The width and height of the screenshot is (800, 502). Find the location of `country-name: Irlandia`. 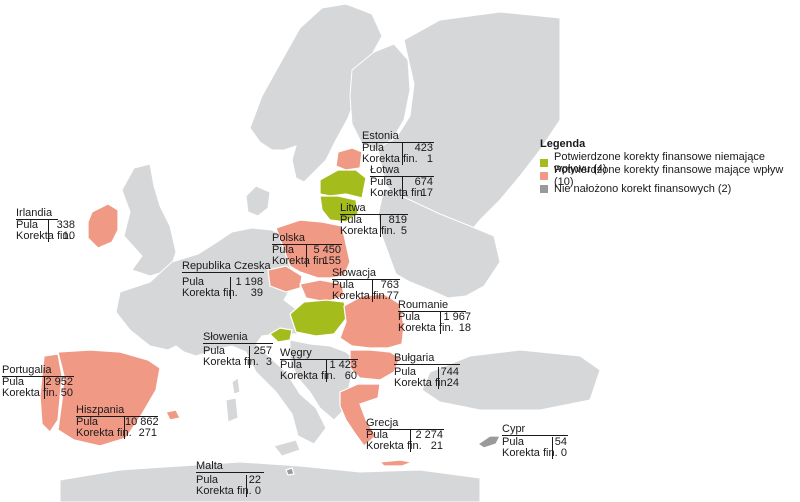

country-name: Irlandia is located at coordinates (37, 214).